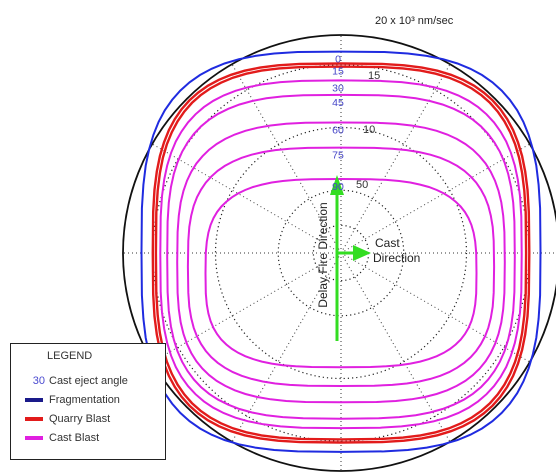 This screenshot has width=556, height=472. What do you see at coordinates (396, 250) in the screenshot?
I see `cast-direction-label: Cast Direction` at bounding box center [396, 250].